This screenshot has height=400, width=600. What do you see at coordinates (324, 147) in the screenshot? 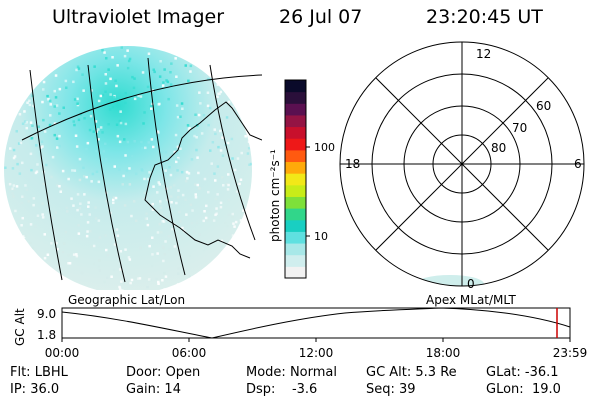
I see `colorbar-tick-100: 100` at bounding box center [324, 147].